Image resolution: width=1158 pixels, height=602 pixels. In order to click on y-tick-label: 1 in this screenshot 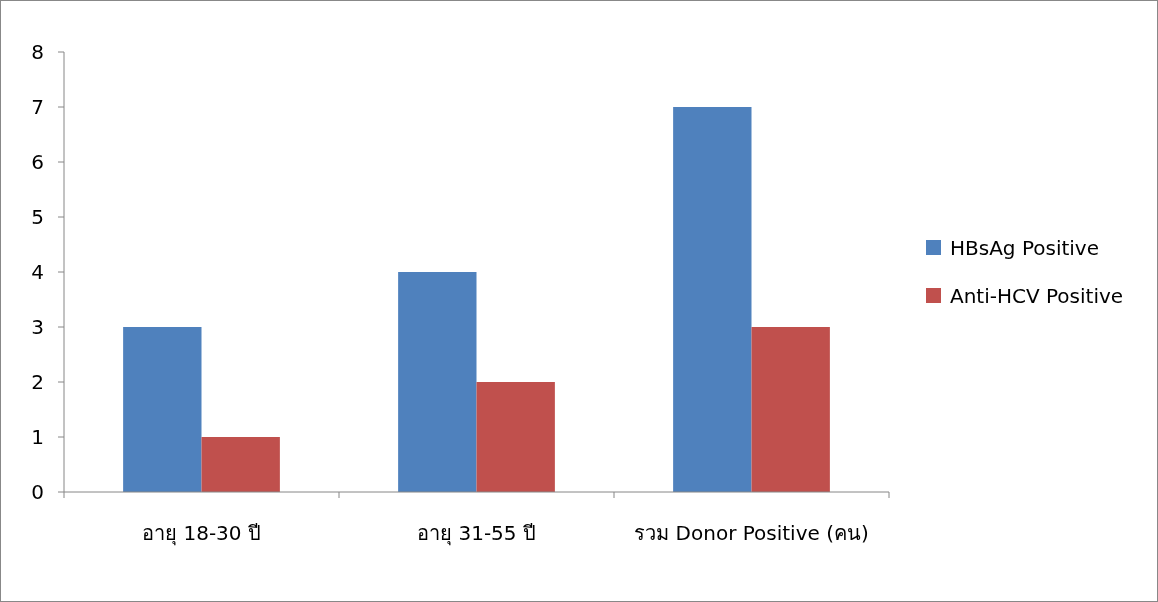, I will do `click(37, 437)`.